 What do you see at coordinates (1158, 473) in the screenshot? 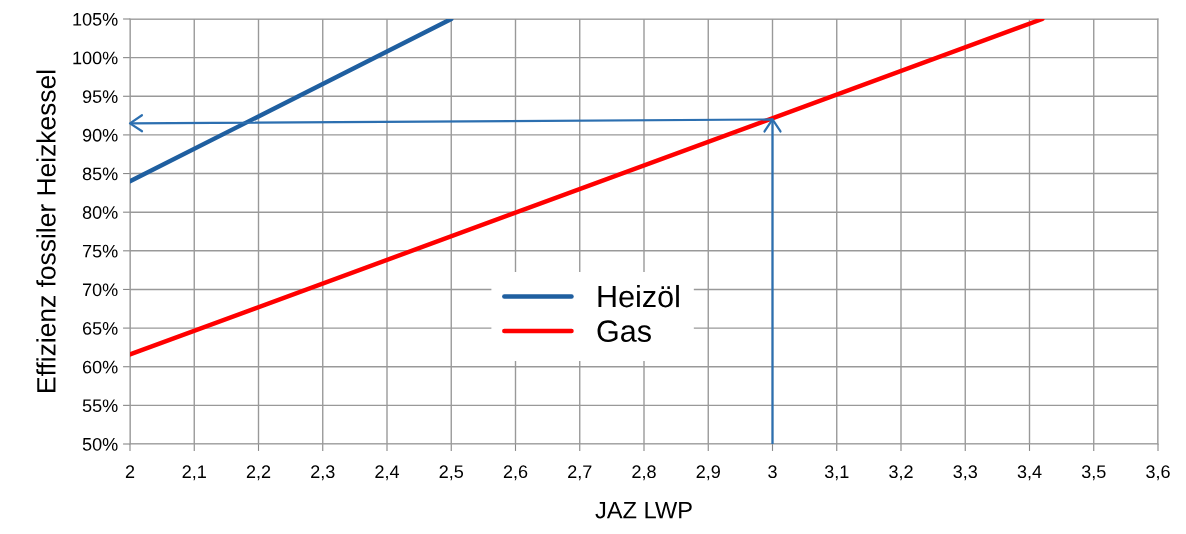
I see `x-tick-label: 3,6` at bounding box center [1158, 473].